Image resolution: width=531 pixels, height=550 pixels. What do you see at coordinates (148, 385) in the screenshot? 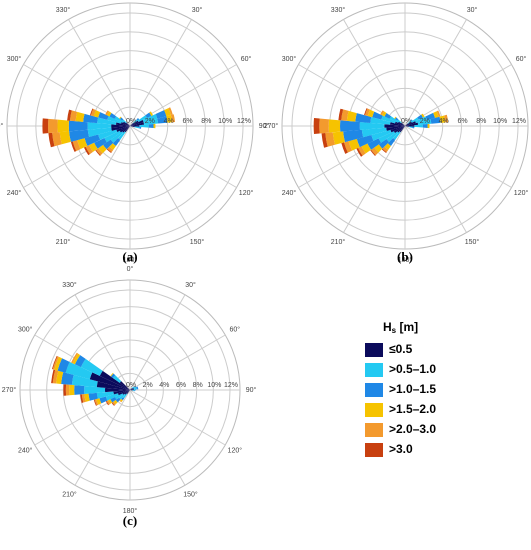
I see `r-tick-label: 2%` at bounding box center [148, 385].